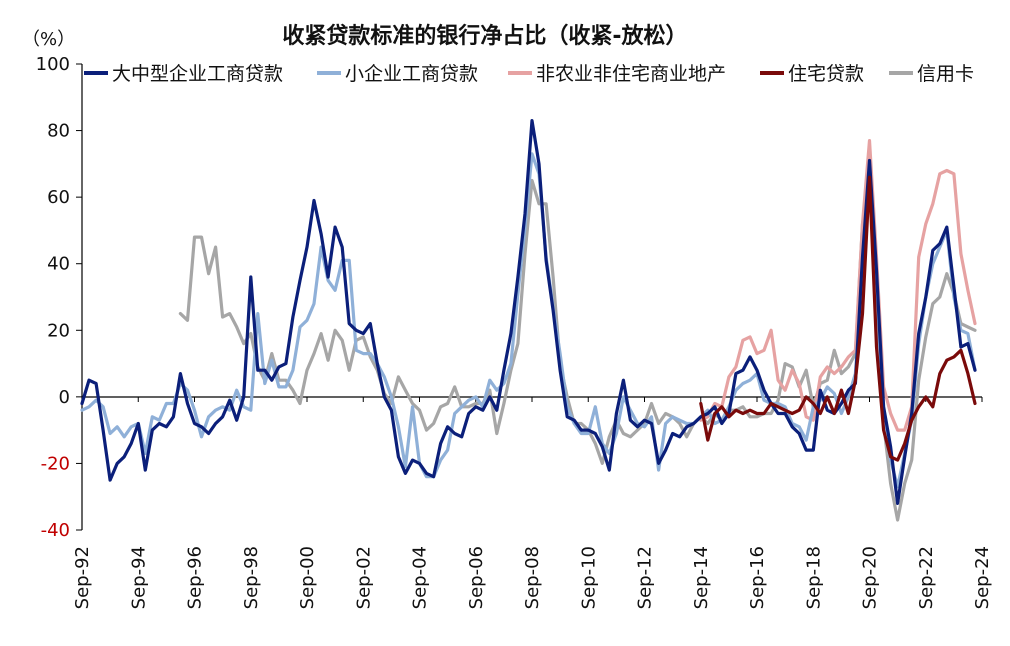 Image resolution: width=1010 pixels, height=646 pixels. Describe the element at coordinates (251, 577) in the screenshot. I see `x-tick-label: Sep-98` at that location.